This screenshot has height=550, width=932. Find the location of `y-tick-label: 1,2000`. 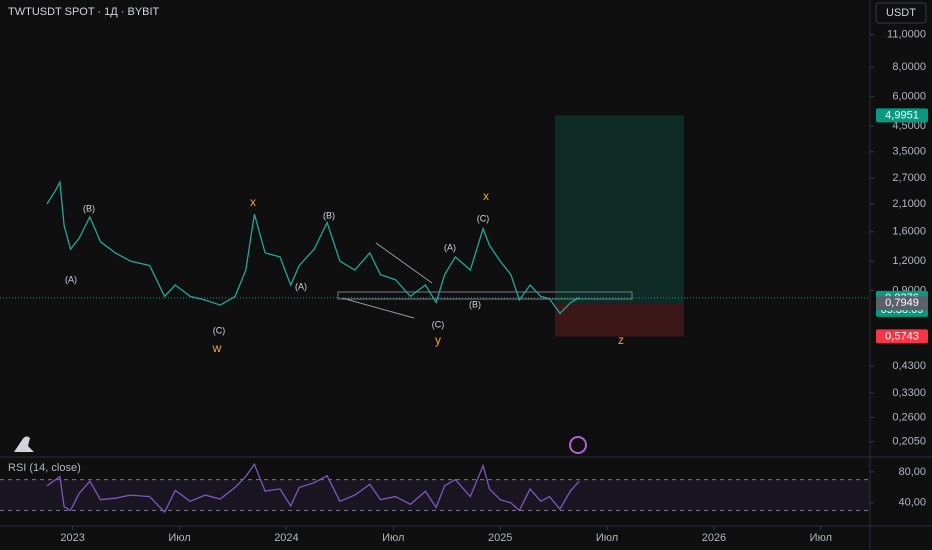

y-tick-label: 1,2000 is located at coordinates (909, 261).